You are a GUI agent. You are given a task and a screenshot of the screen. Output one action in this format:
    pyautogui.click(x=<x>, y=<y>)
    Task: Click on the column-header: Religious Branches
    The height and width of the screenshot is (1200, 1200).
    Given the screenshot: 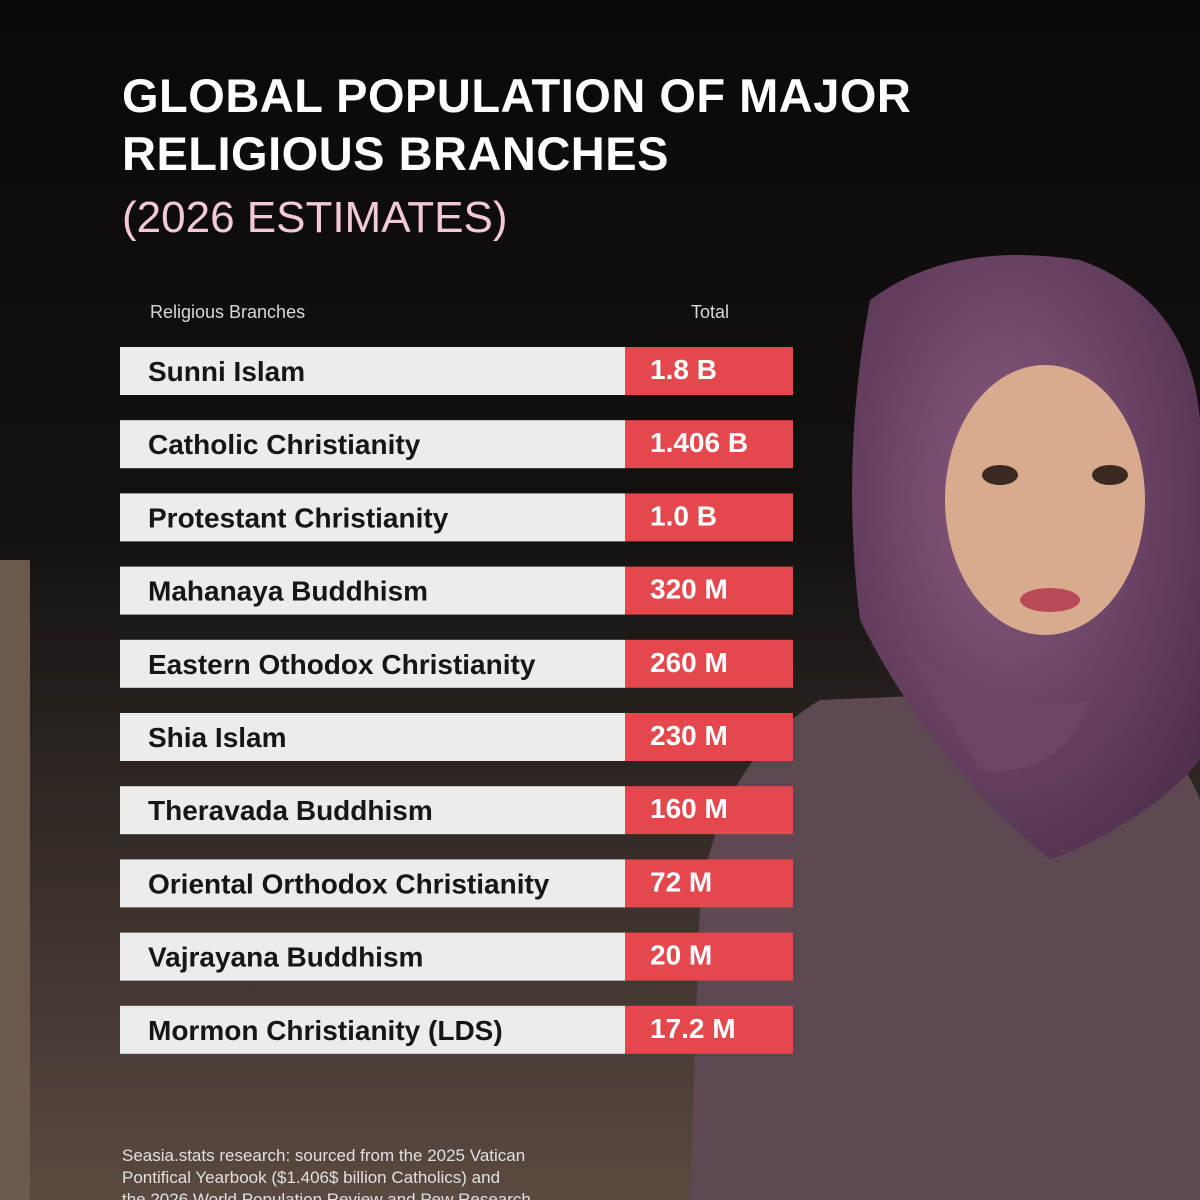 What is the action you would take?
    pyautogui.click(x=227, y=312)
    